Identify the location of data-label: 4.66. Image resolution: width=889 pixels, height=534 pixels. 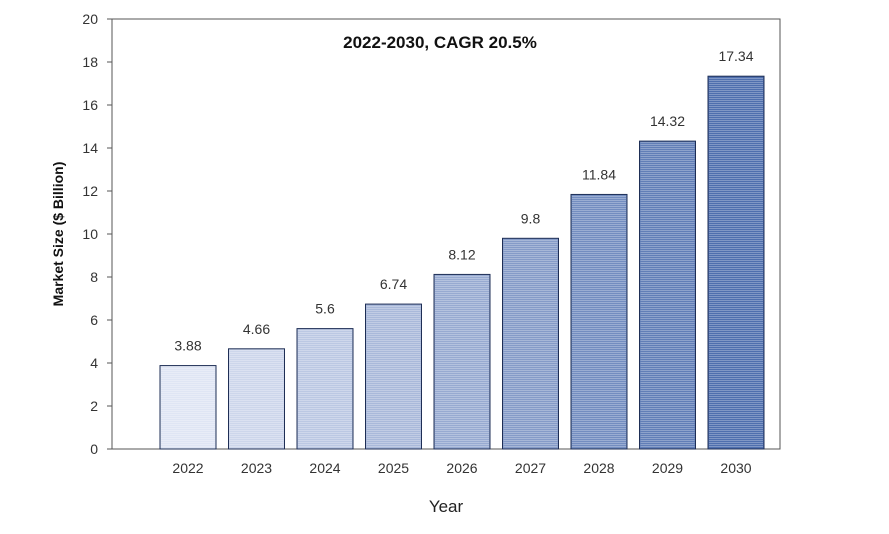
(256, 329).